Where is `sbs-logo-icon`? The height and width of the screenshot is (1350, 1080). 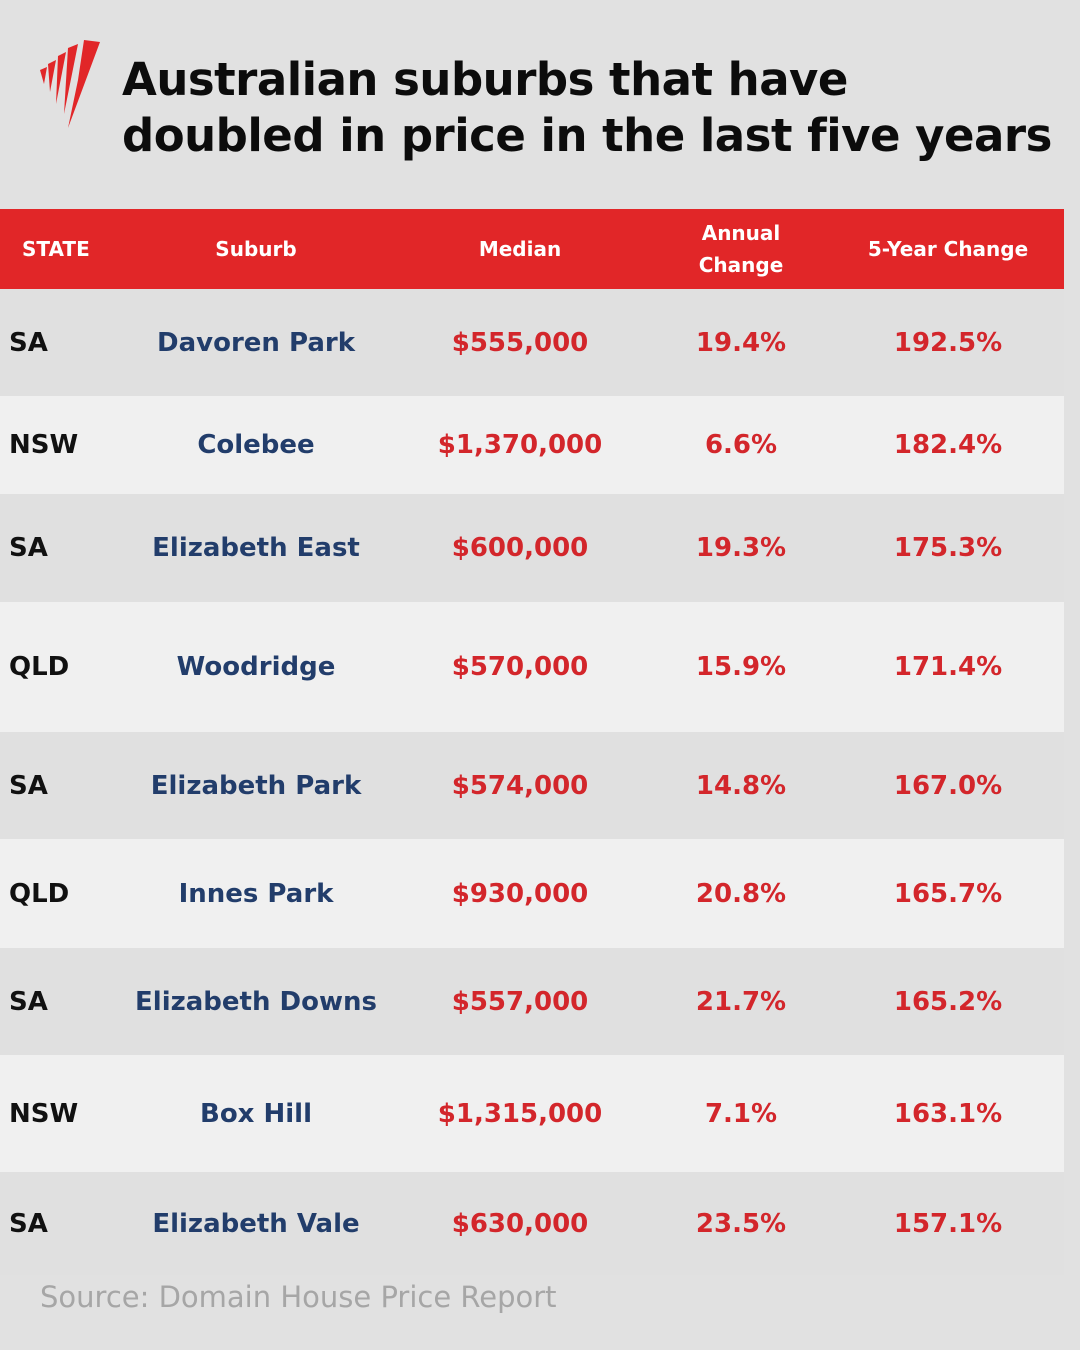 sbs-logo-icon is located at coordinates (70, 84).